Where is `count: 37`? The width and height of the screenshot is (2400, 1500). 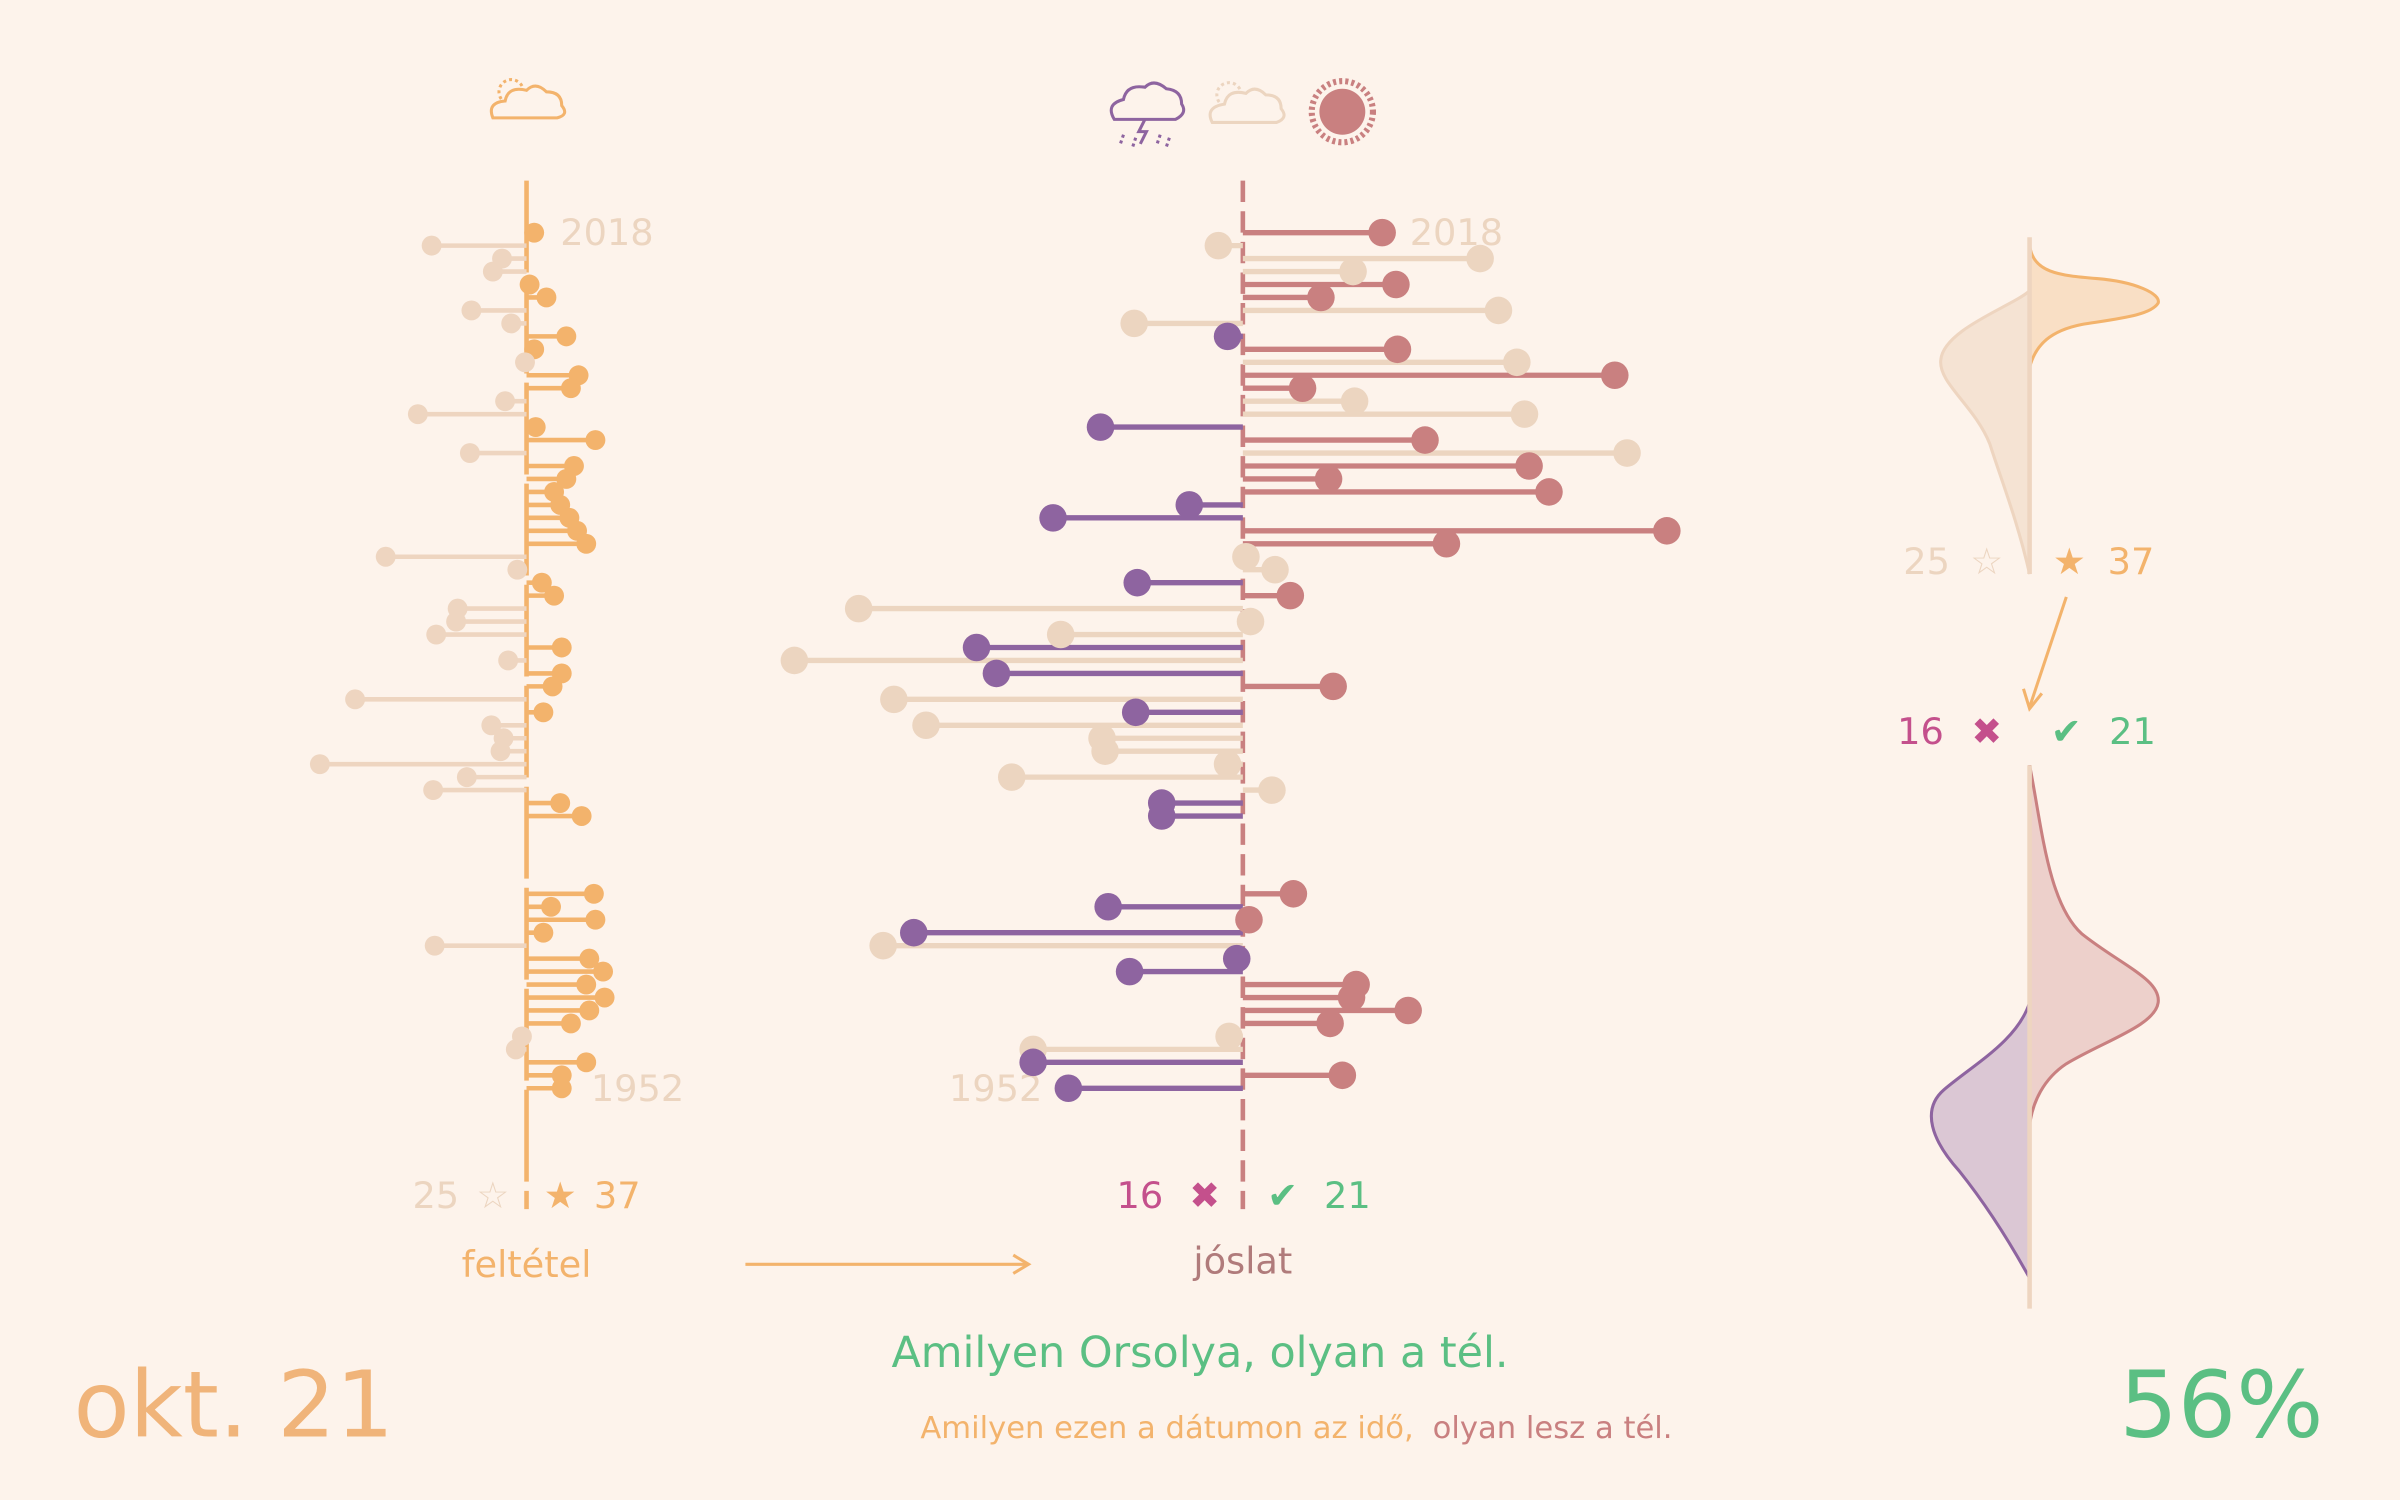
count: 37 is located at coordinates (617, 1195).